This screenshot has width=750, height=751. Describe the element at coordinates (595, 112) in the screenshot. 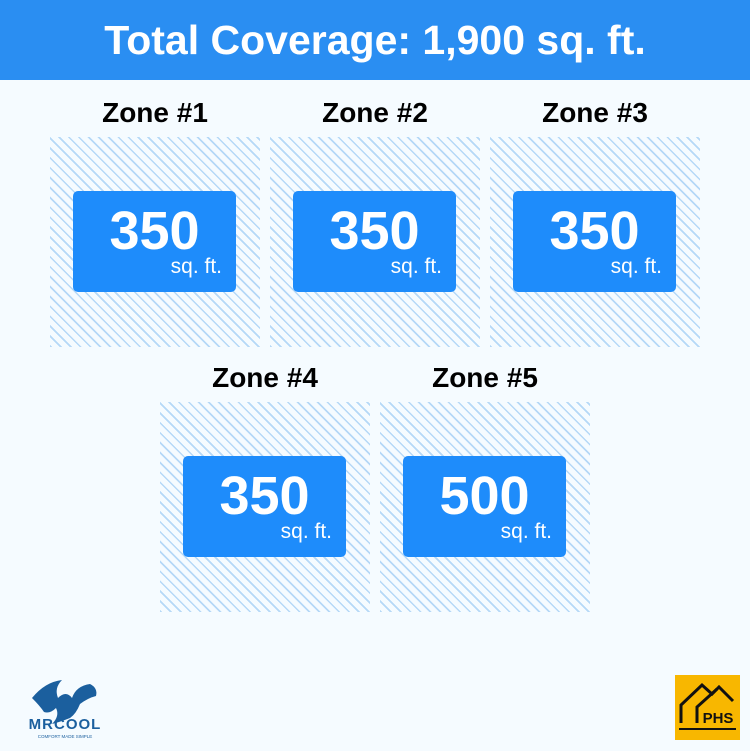

I see `zone-title: Zone #3` at that location.